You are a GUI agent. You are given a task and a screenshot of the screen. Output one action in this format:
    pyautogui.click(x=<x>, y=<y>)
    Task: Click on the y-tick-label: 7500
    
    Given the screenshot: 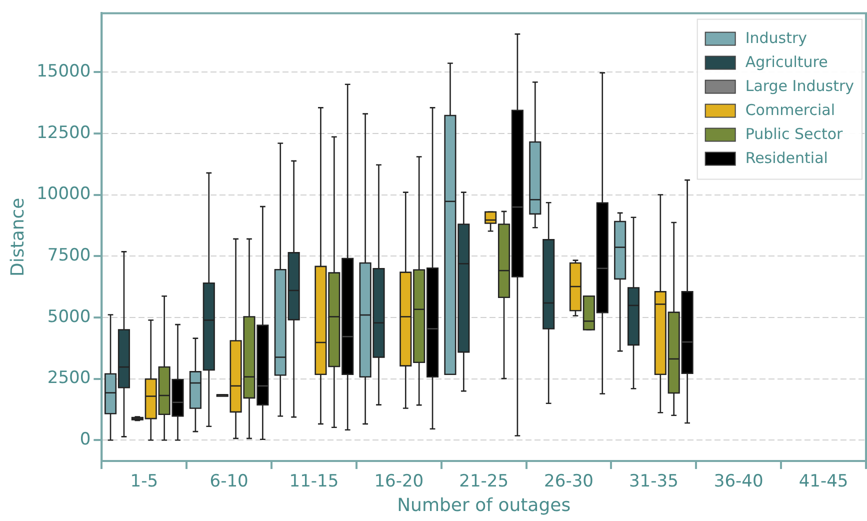 What is the action you would take?
    pyautogui.click(x=69, y=256)
    